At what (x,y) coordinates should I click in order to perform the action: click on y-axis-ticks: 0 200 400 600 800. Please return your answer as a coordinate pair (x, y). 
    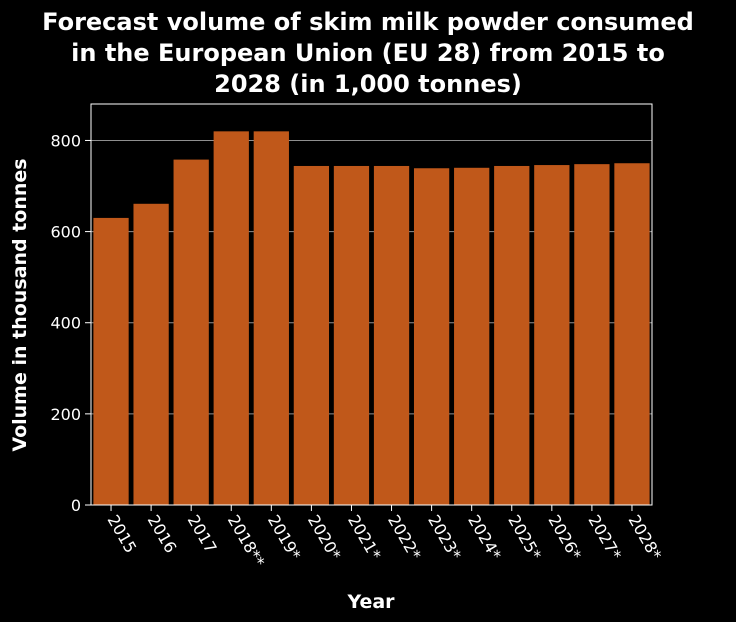
    Looking at the image, I should click on (70, 323).